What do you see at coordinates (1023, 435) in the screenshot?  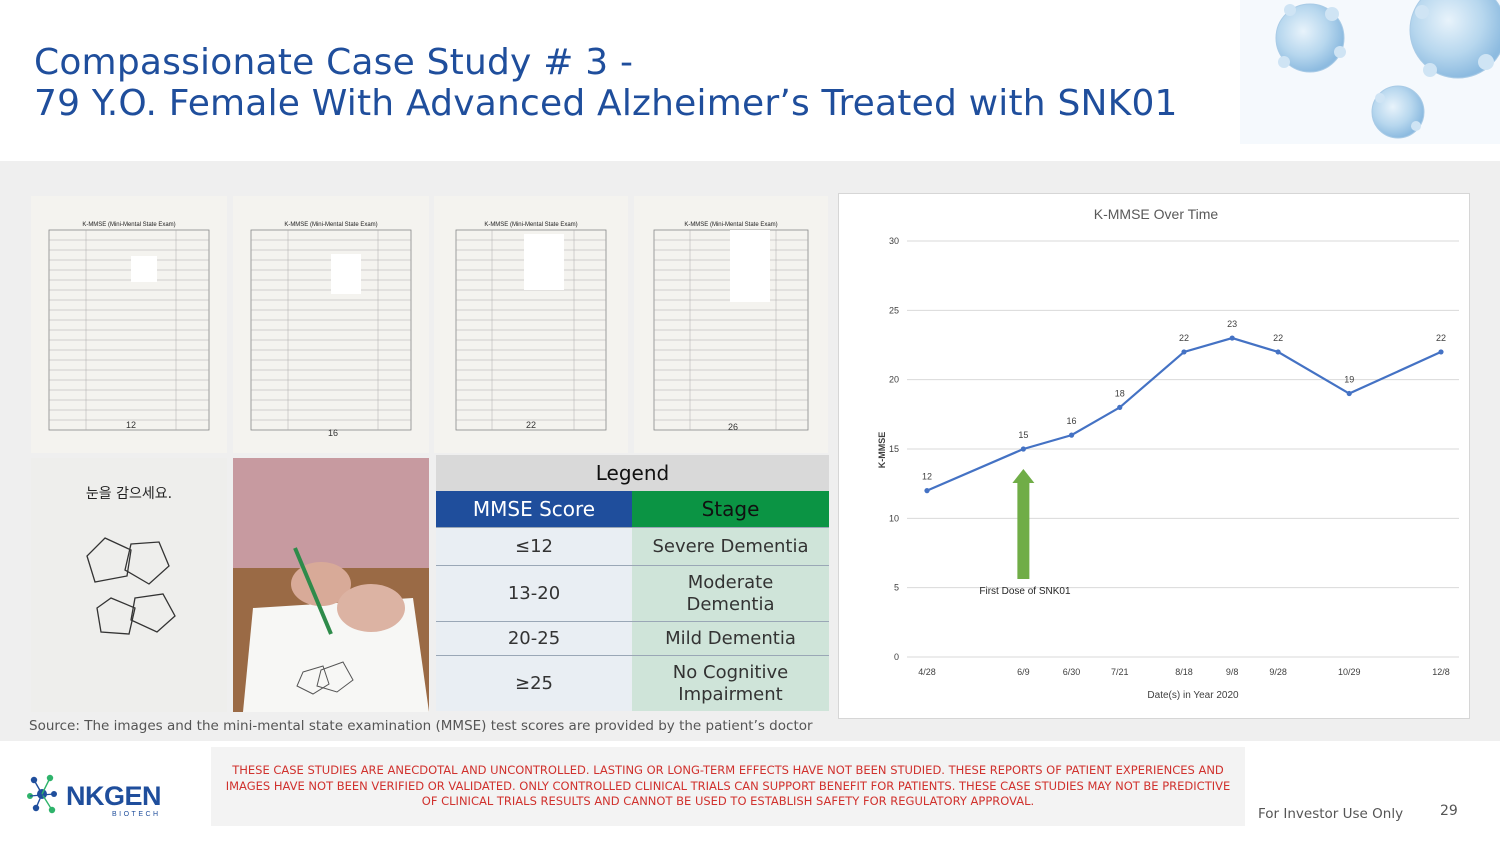 I see `kmmse-data-label: 15` at bounding box center [1023, 435].